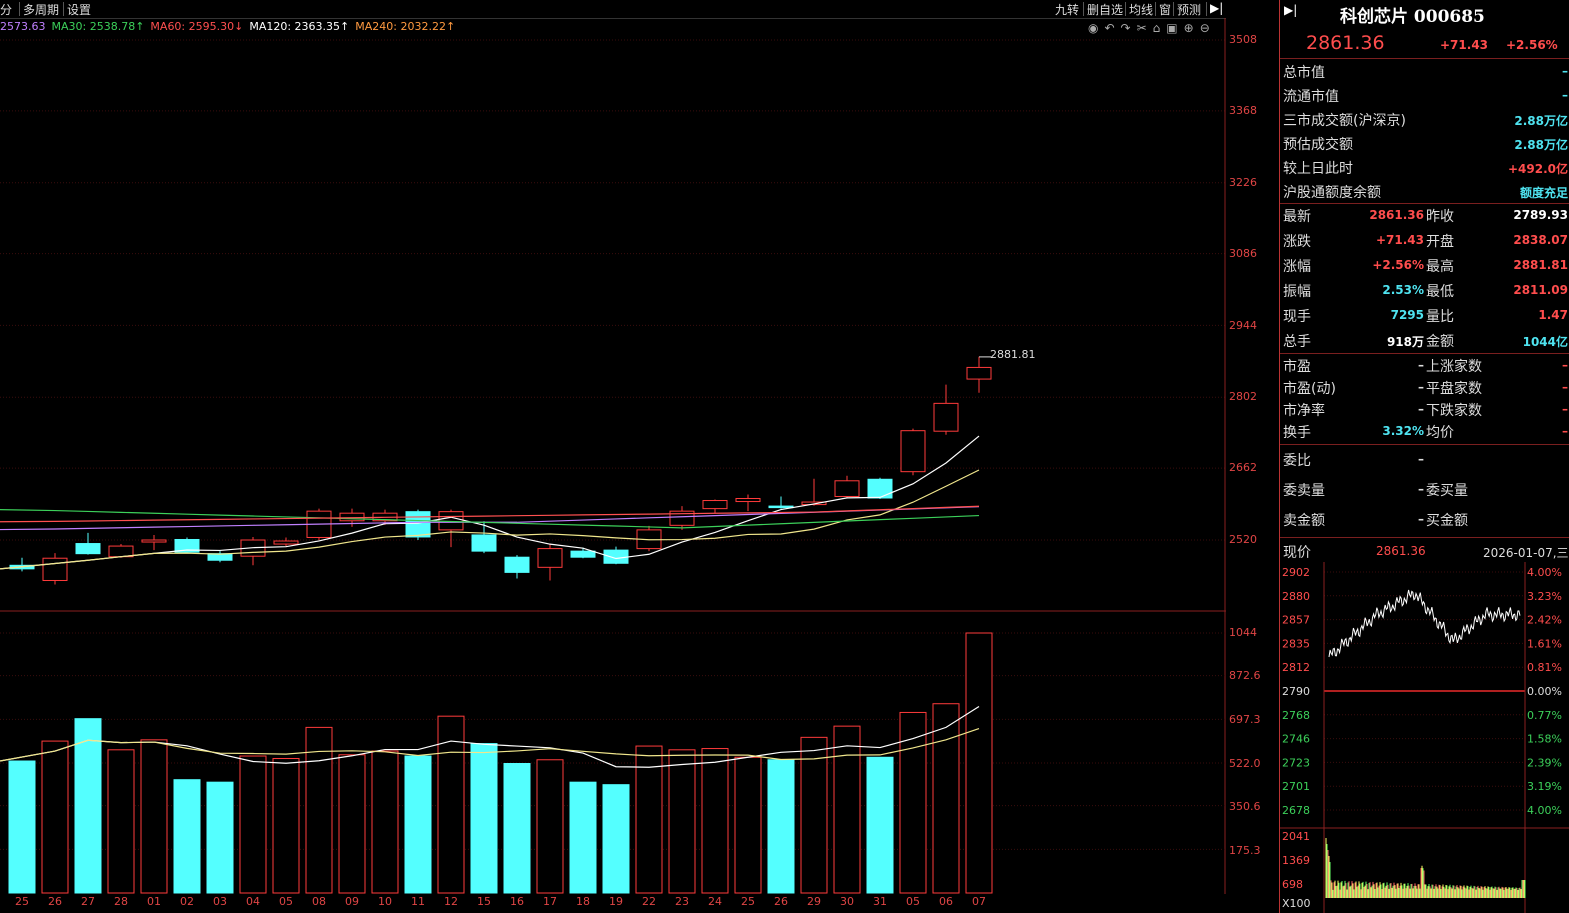 The image size is (1569, 913). Describe the element at coordinates (1296, 620) in the screenshot. I see `mini-left-tick: 2857` at that location.